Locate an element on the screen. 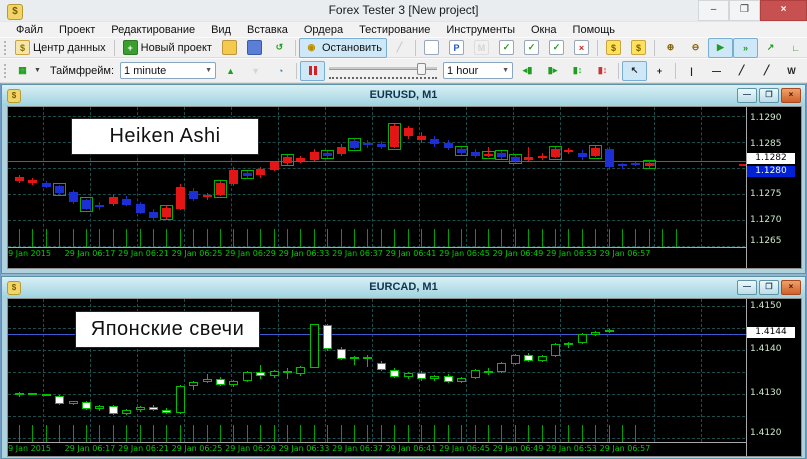 The height and width of the screenshot is (459, 807). menu-item-9: Помощь is located at coordinates (594, 29).